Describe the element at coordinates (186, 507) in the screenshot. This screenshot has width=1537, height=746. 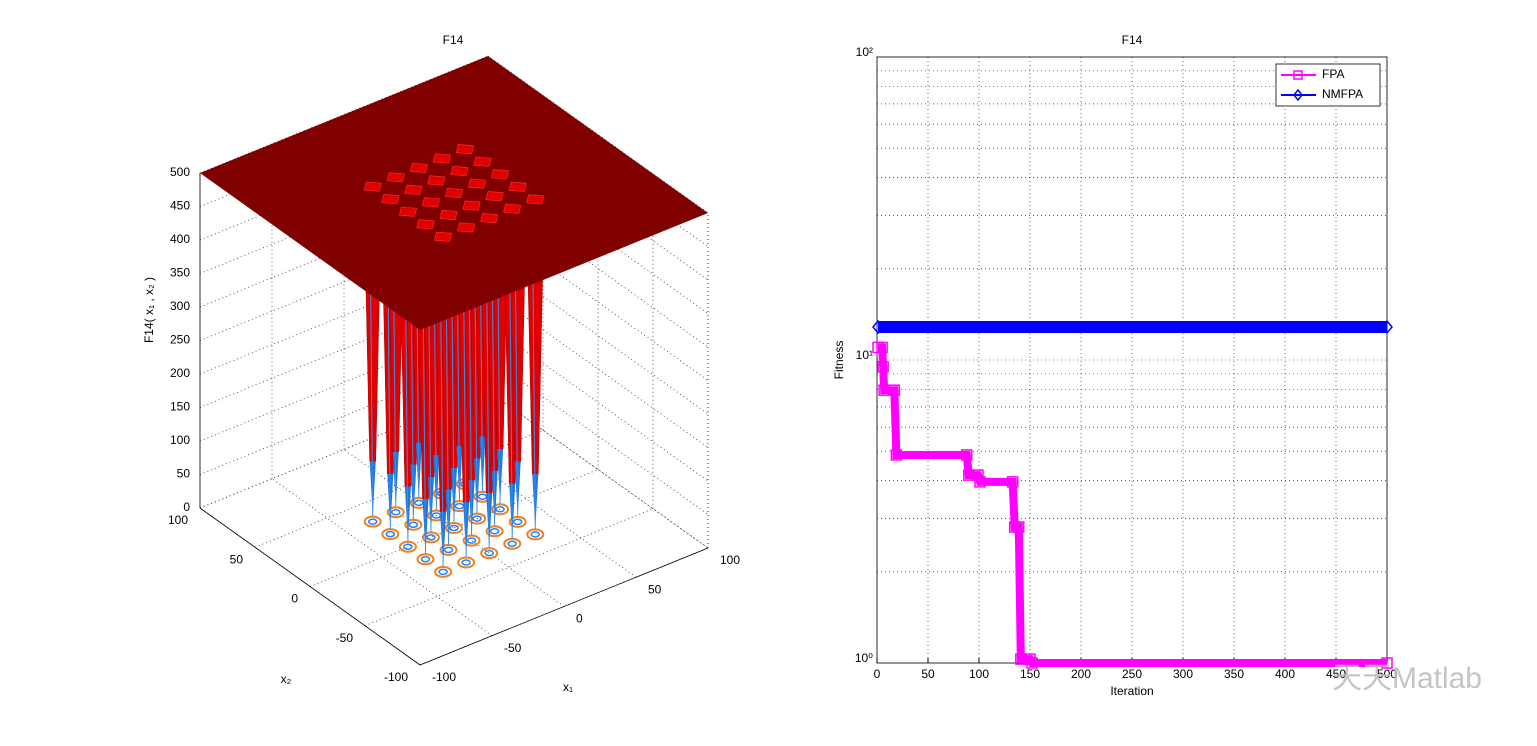
I see `z-tick-label: 0` at that location.